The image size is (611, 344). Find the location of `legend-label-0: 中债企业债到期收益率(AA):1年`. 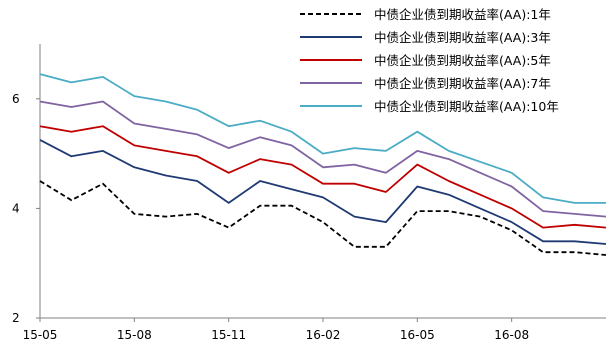

legend-label-0: 中债企业债到期收益率(AA):1年 is located at coordinates (462, 14).